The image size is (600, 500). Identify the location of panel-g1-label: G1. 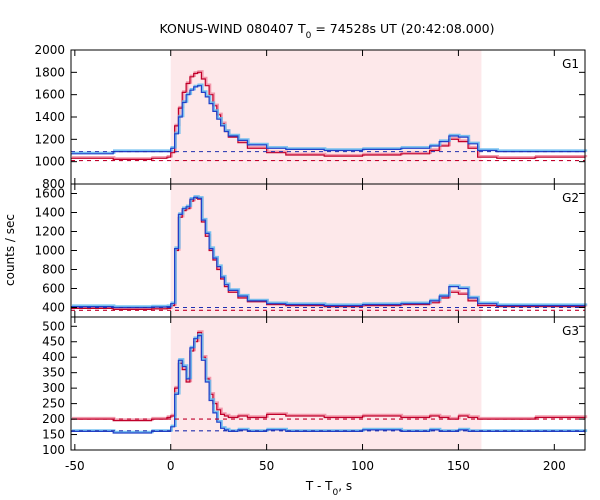
(570, 64).